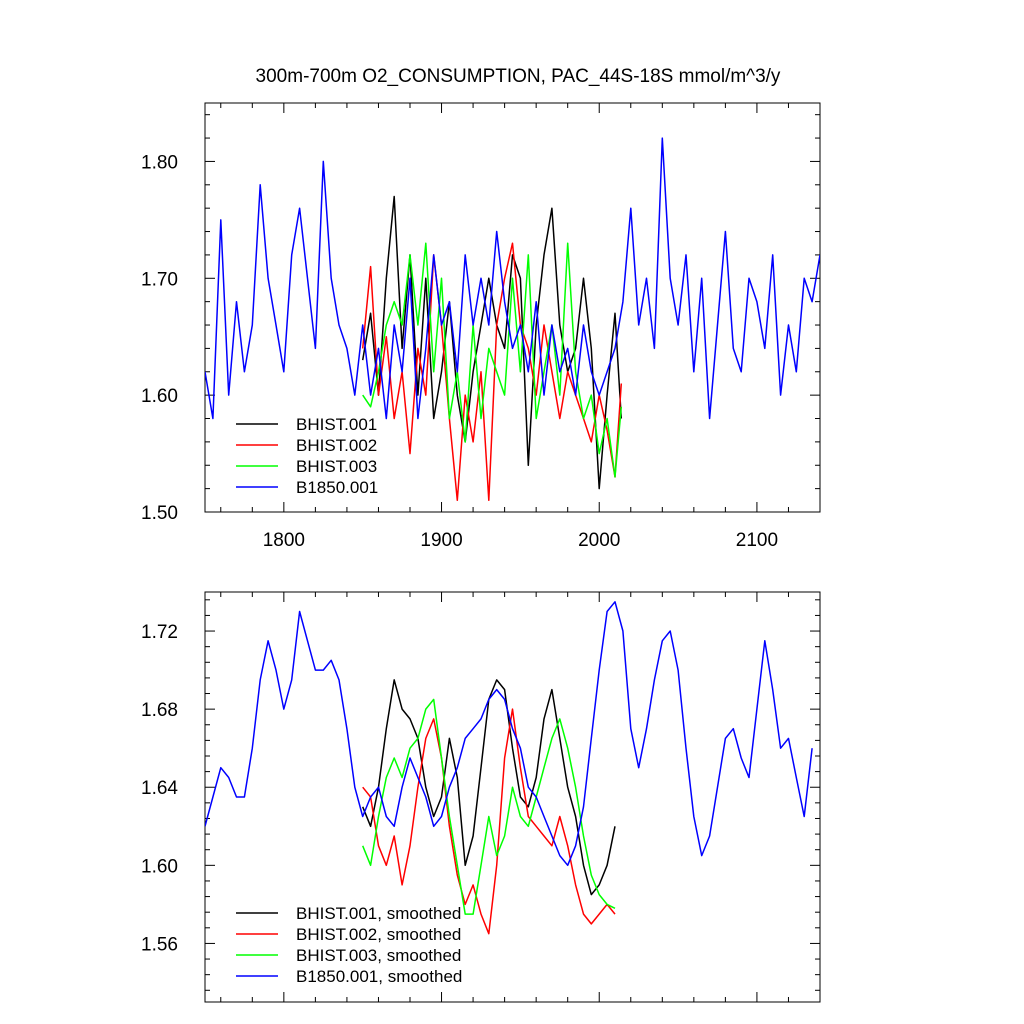 The height and width of the screenshot is (1024, 1024). What do you see at coordinates (336, 445) in the screenshot?
I see `legend-label: BHIST.002` at bounding box center [336, 445].